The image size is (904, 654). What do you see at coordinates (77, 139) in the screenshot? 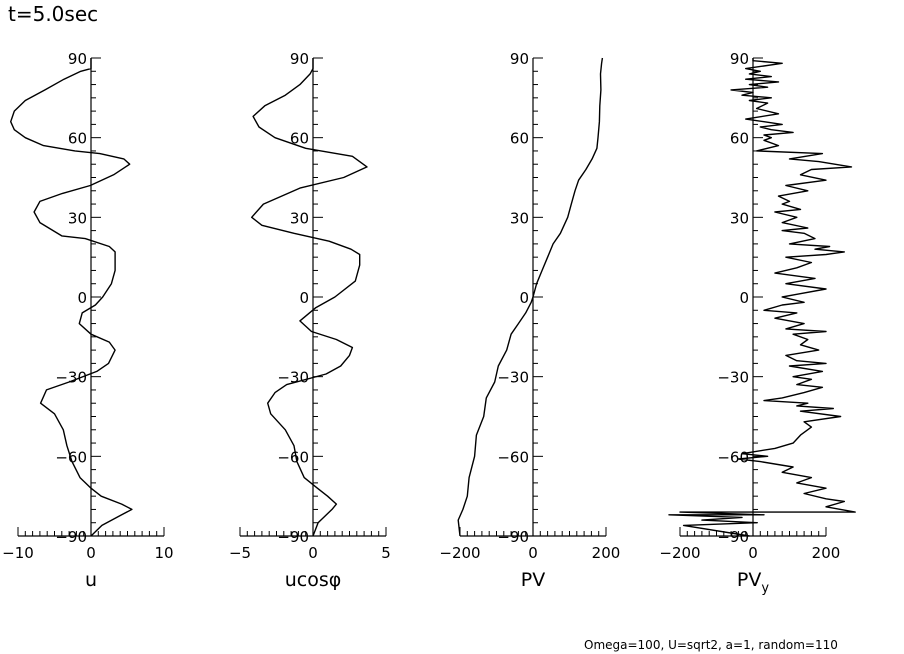
I see `u-y-tick-label: 60` at bounding box center [77, 139].